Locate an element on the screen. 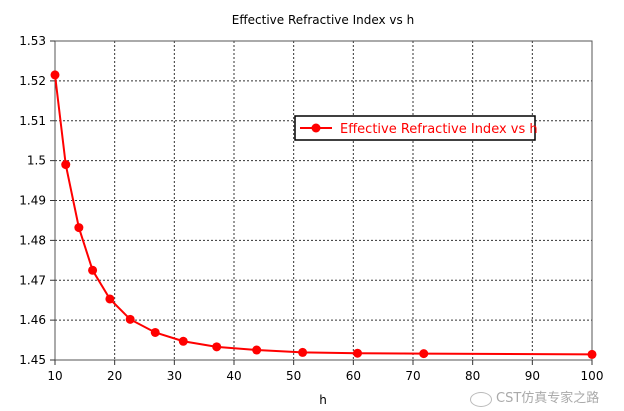 This screenshot has width=624, height=411. watermark-text: CST仿真专家之路 is located at coordinates (548, 398).